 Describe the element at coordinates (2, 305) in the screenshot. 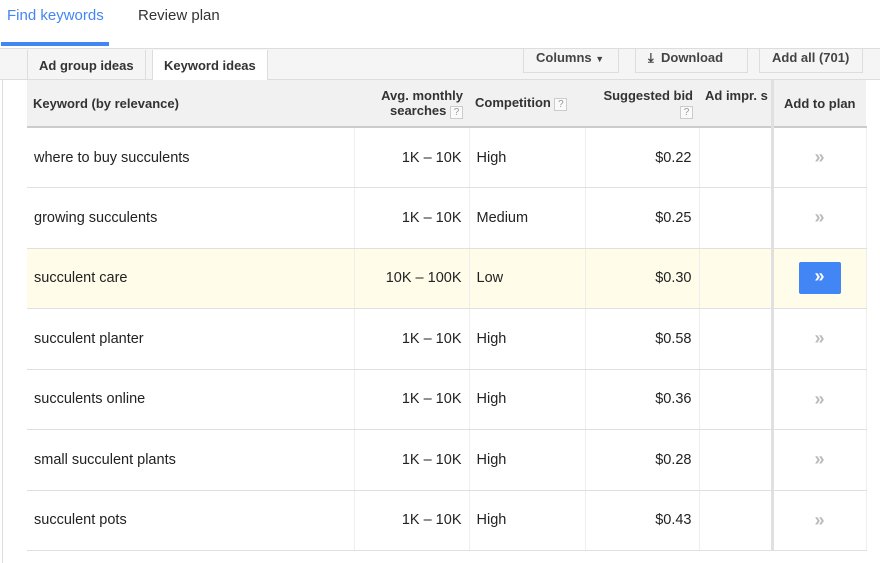

I see `divider` at that location.